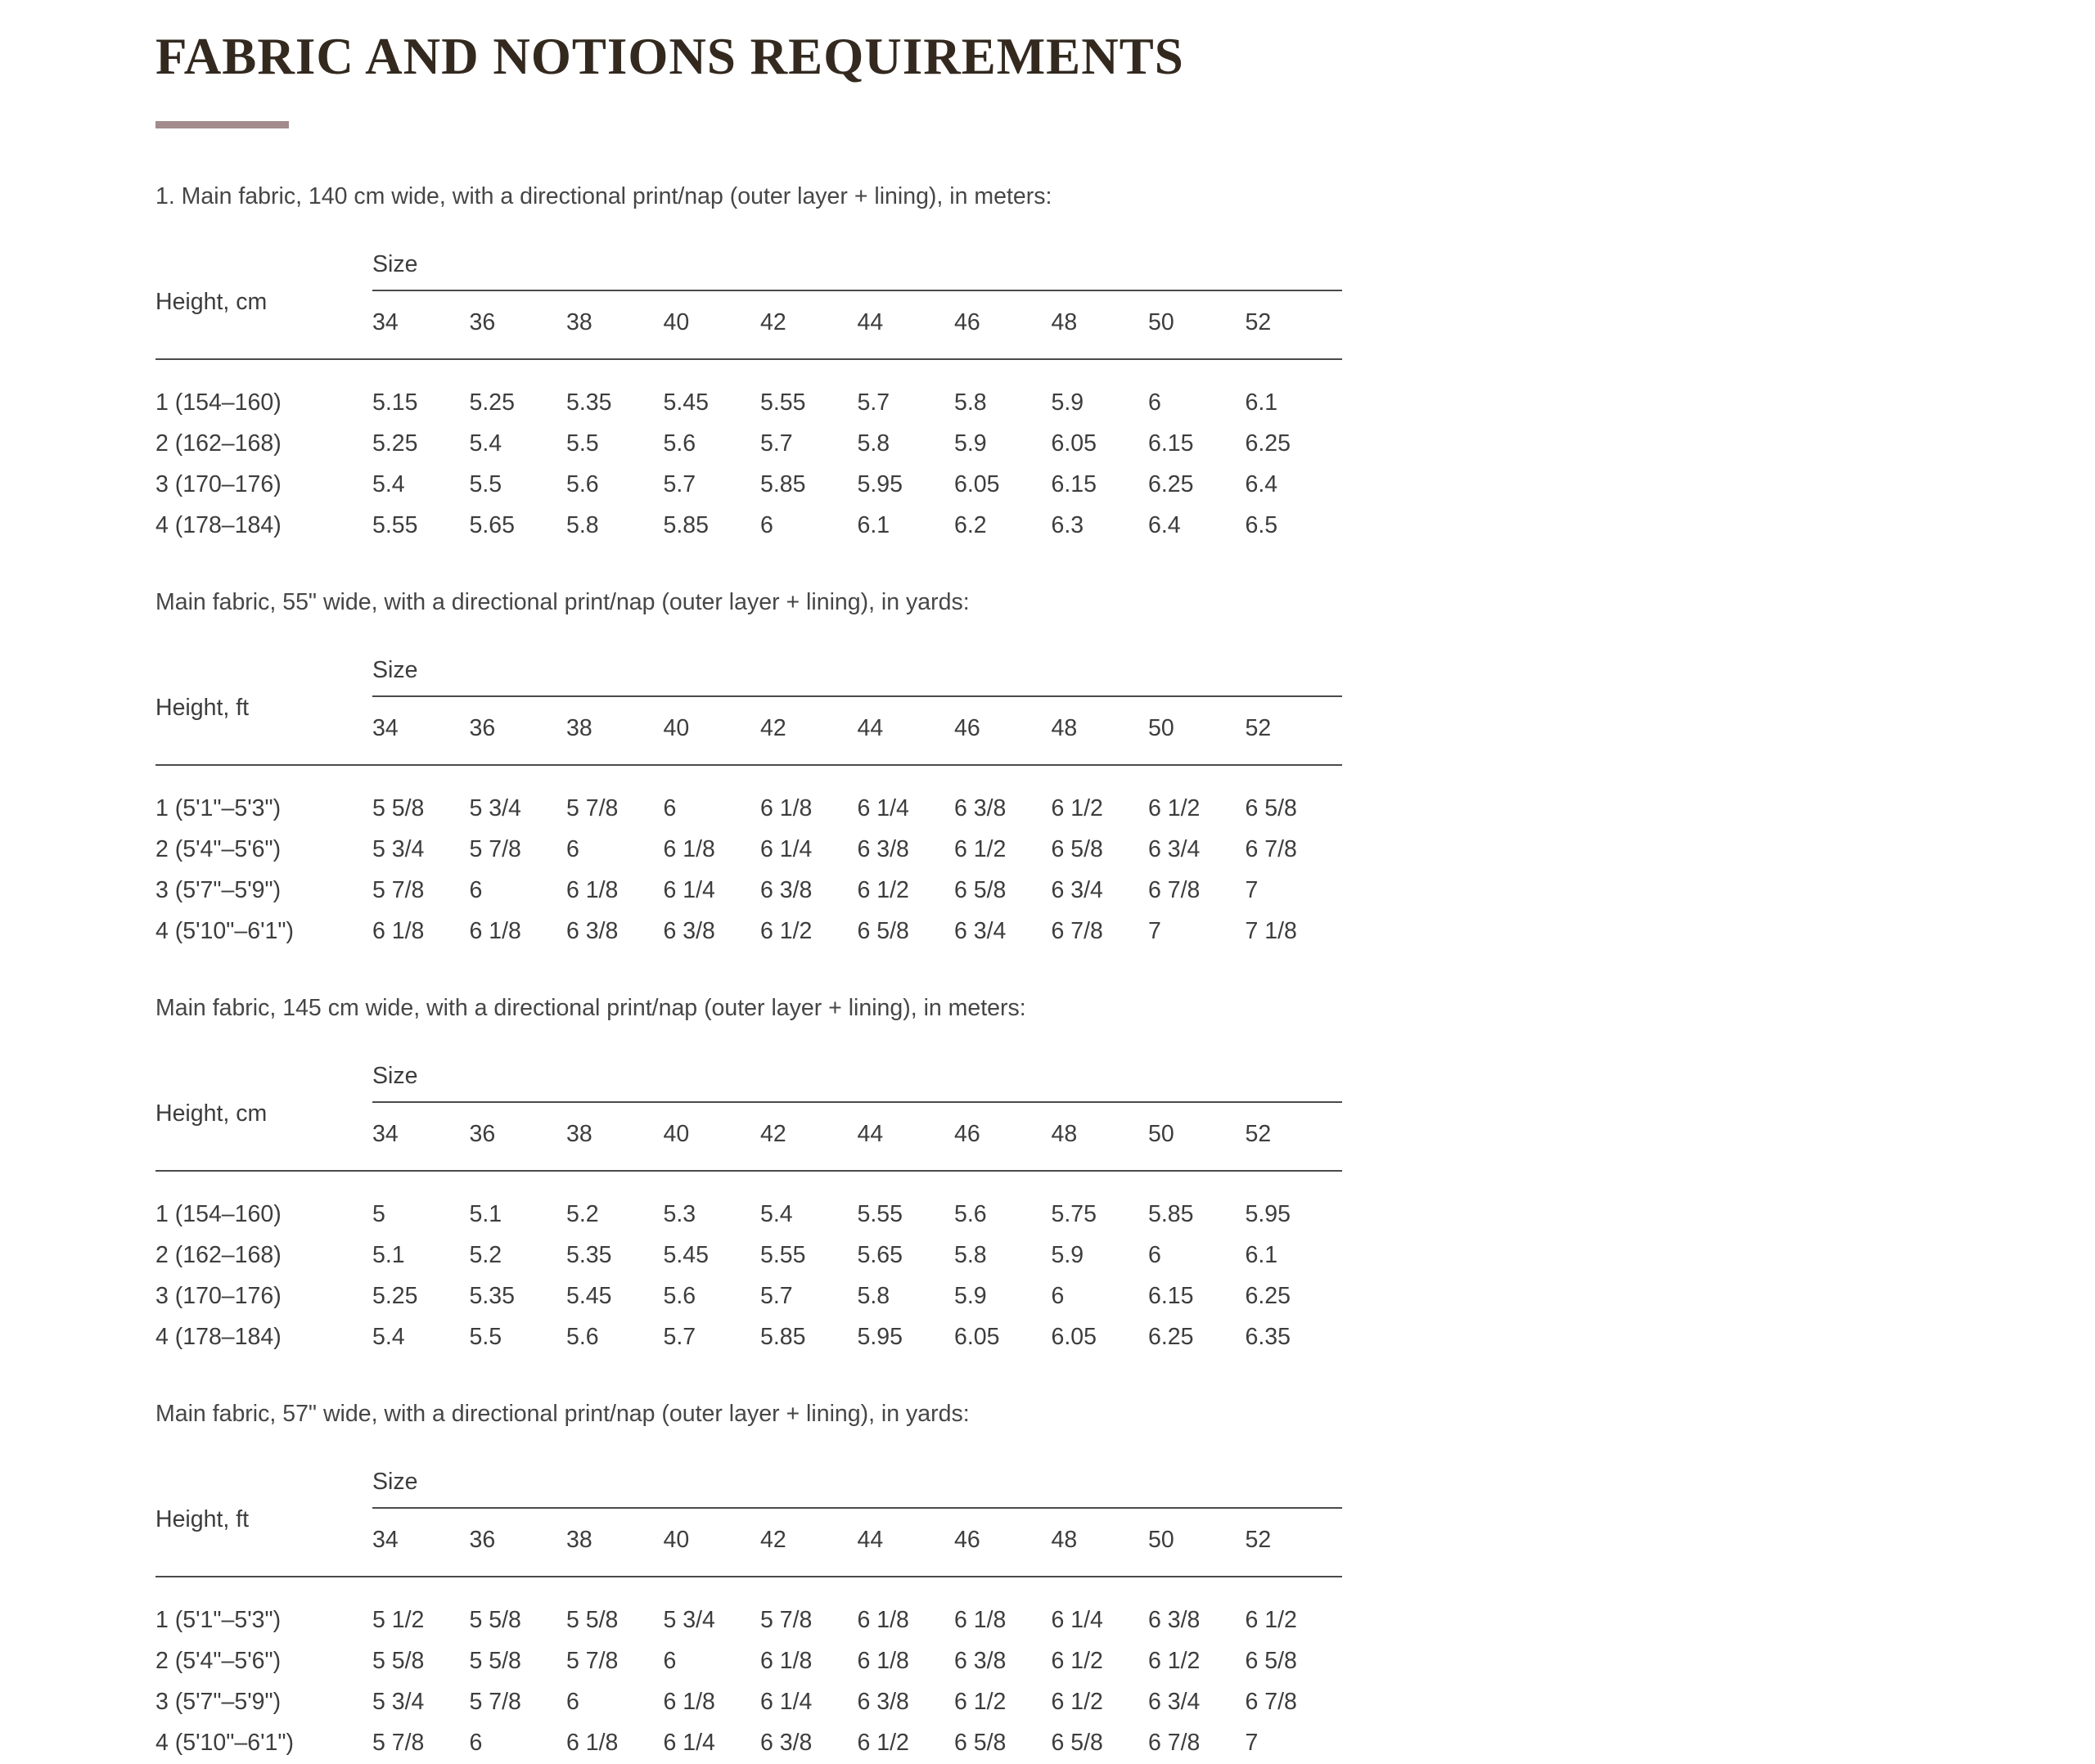 The height and width of the screenshot is (1764, 2095). What do you see at coordinates (218, 1295) in the screenshot?
I see `height-cell: 3 (170–176)` at bounding box center [218, 1295].